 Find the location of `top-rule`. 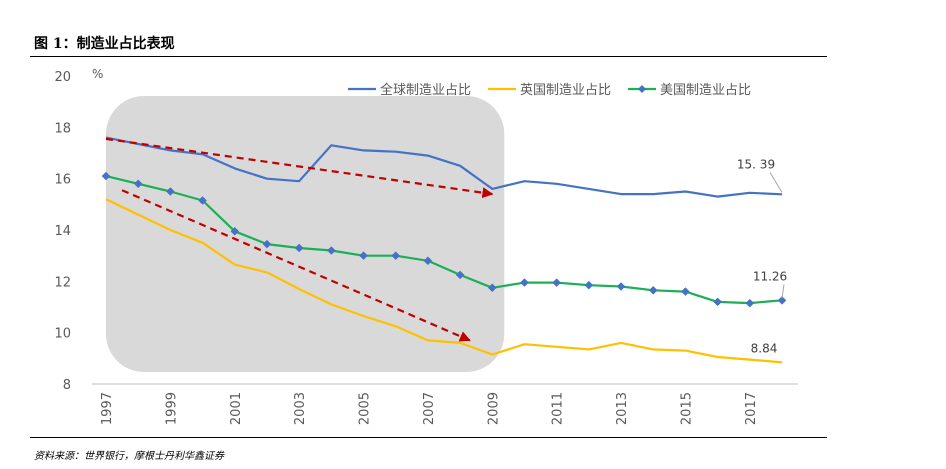

top-rule is located at coordinates (428, 56).